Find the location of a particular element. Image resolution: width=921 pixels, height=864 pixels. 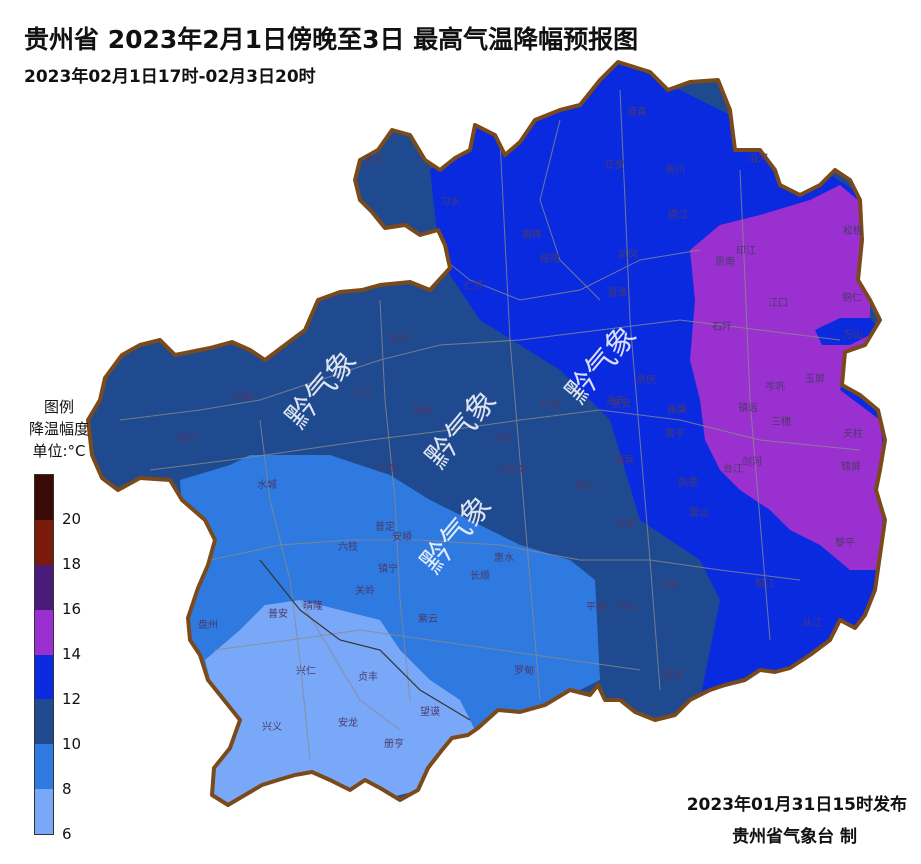

county-label: 德江 is located at coordinates (678, 214).